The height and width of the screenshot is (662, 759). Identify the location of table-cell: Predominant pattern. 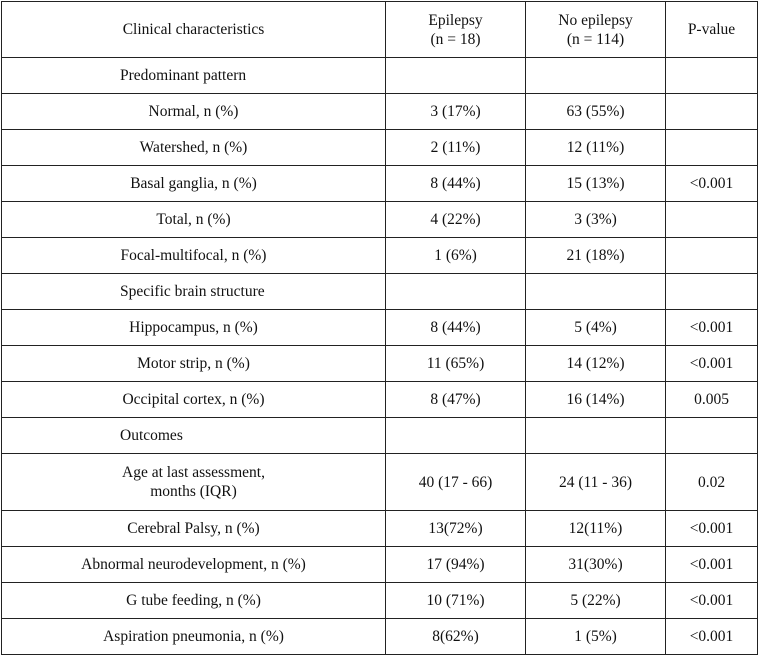
(193, 75).